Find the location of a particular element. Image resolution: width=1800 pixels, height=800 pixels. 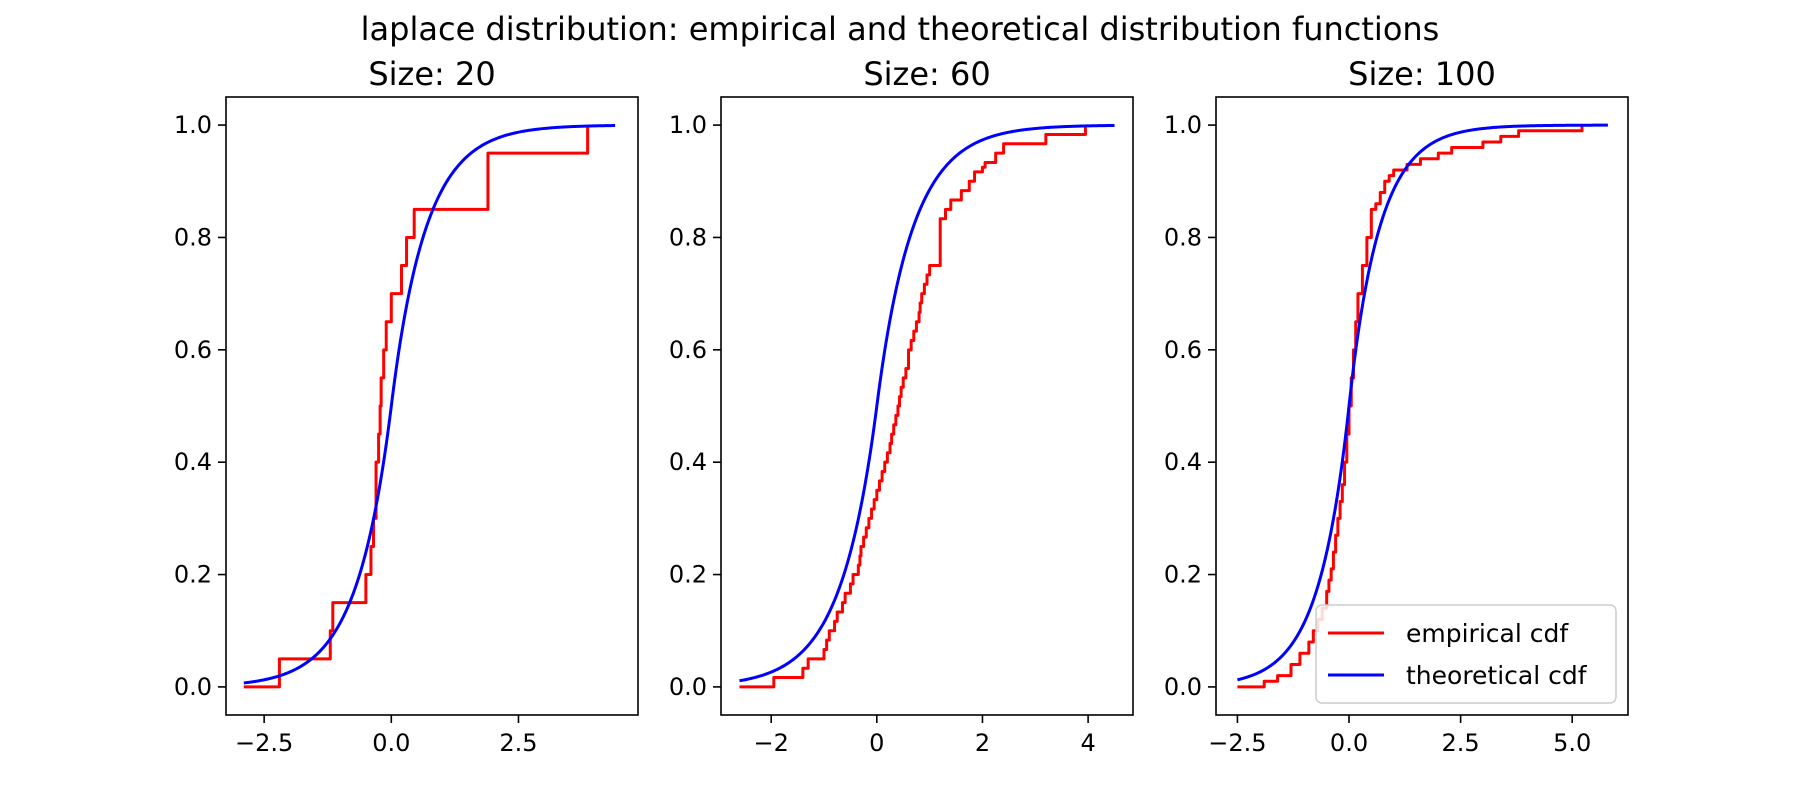

x-tick-label: 0 is located at coordinates (876, 743).